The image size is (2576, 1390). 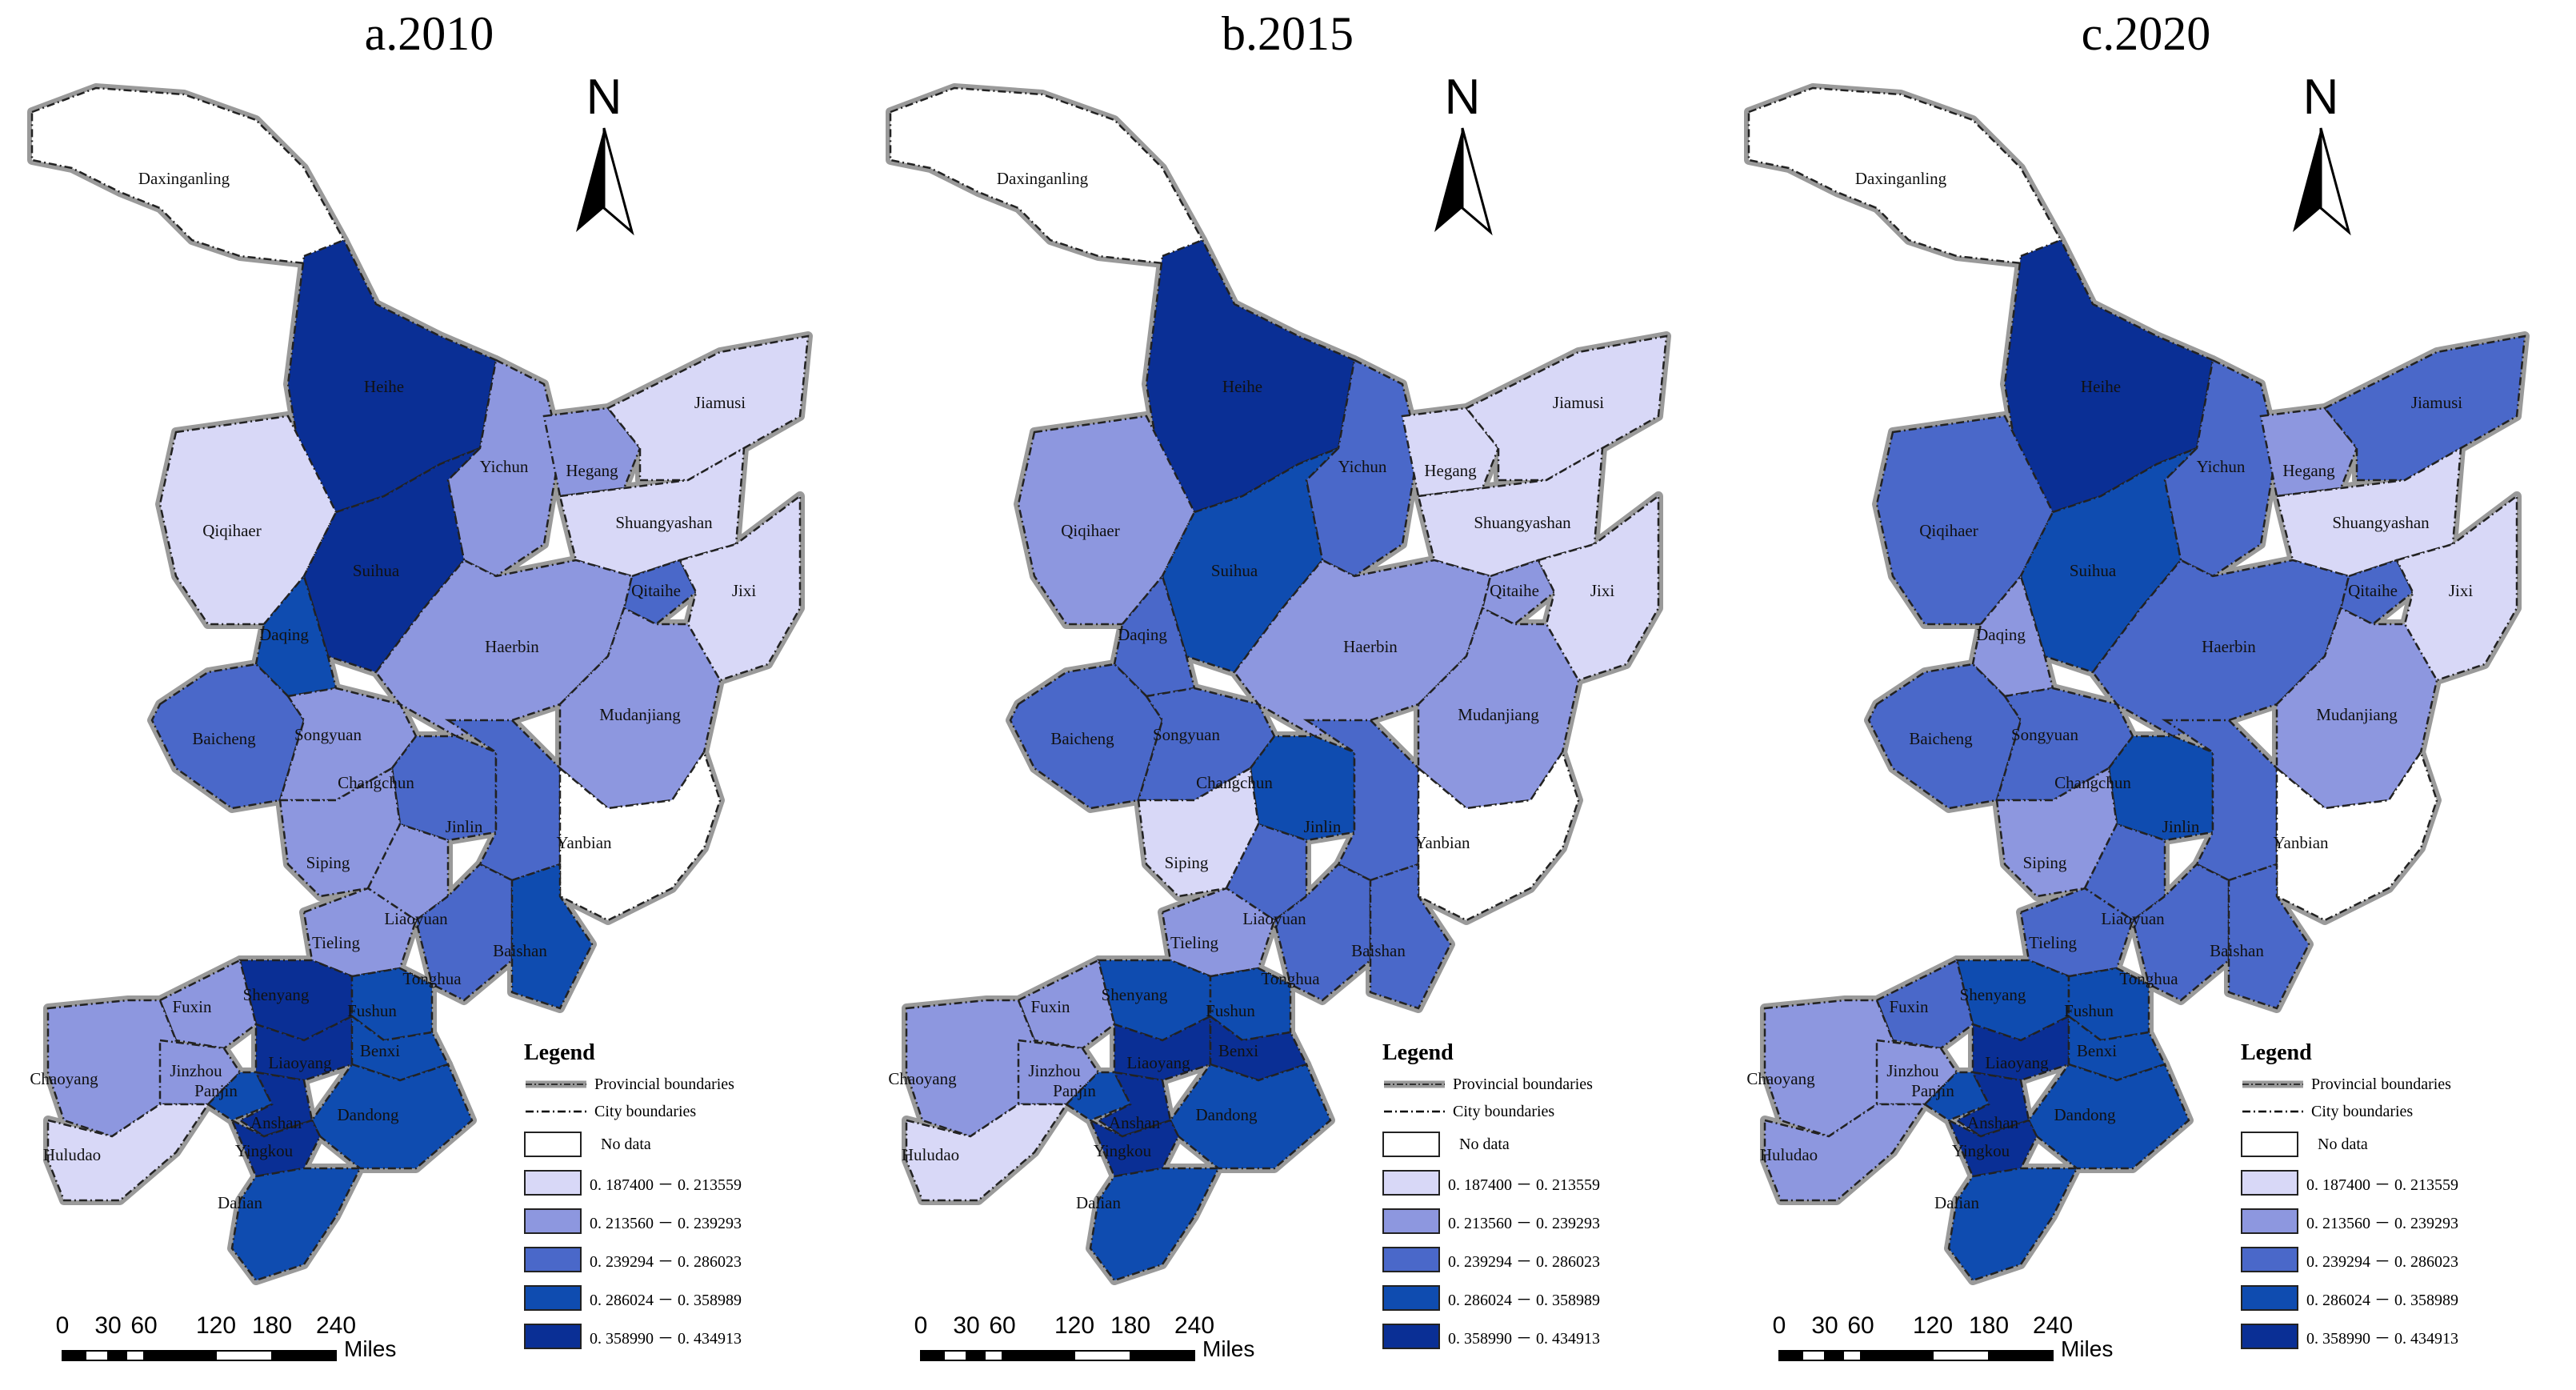 I want to click on city-label-liaoyang: Liaoyang, so click(x=300, y=1062).